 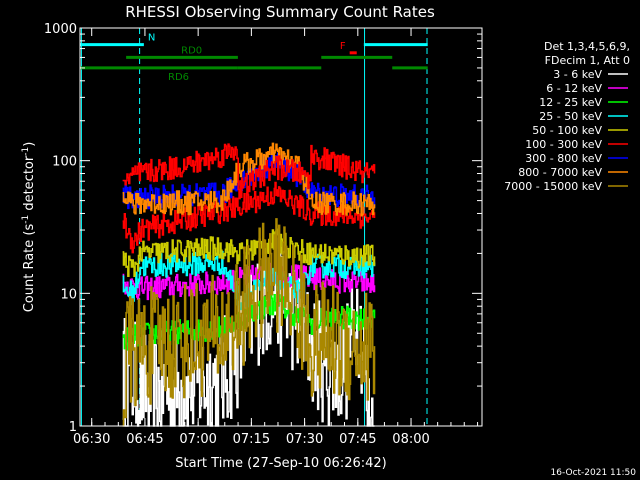 What do you see at coordinates (280, 12) in the screenshot?
I see `chart-title: RHESSI Observing Summary Count Rates` at bounding box center [280, 12].